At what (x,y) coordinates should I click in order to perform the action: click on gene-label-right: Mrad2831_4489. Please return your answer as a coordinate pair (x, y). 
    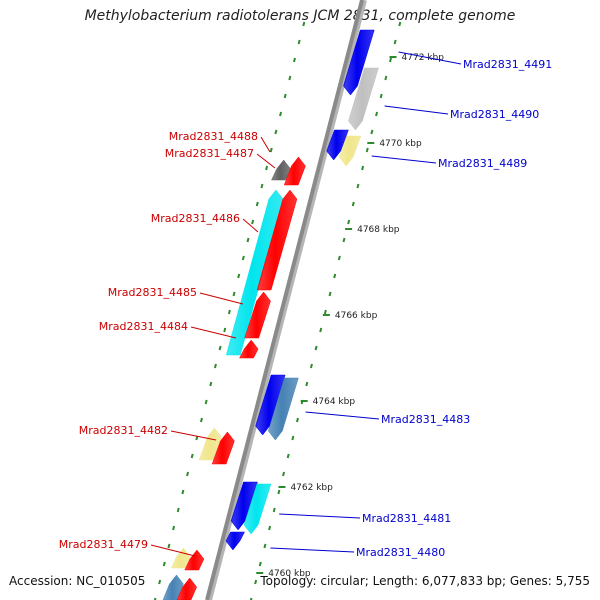
    Looking at the image, I should click on (482, 163).